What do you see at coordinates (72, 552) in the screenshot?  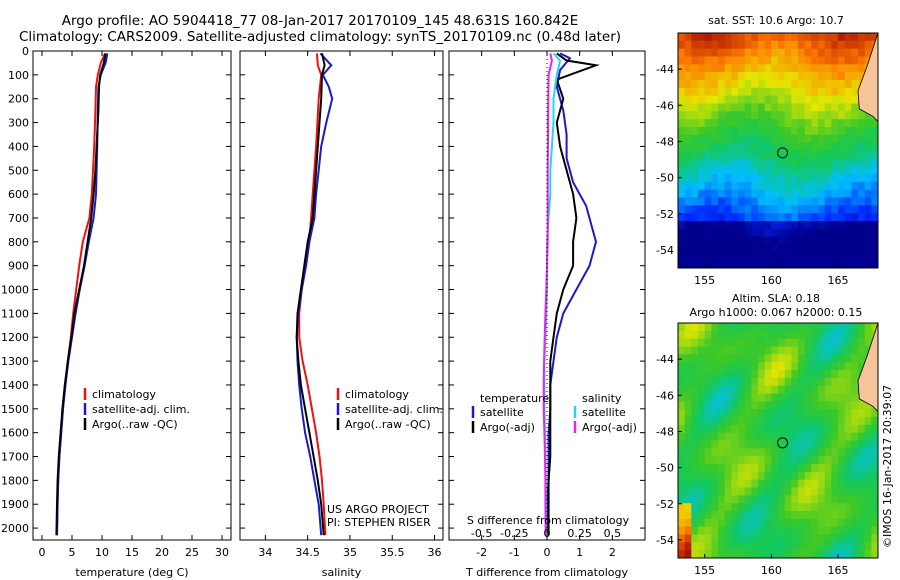 I see `x-tick-label: 5` at bounding box center [72, 552].